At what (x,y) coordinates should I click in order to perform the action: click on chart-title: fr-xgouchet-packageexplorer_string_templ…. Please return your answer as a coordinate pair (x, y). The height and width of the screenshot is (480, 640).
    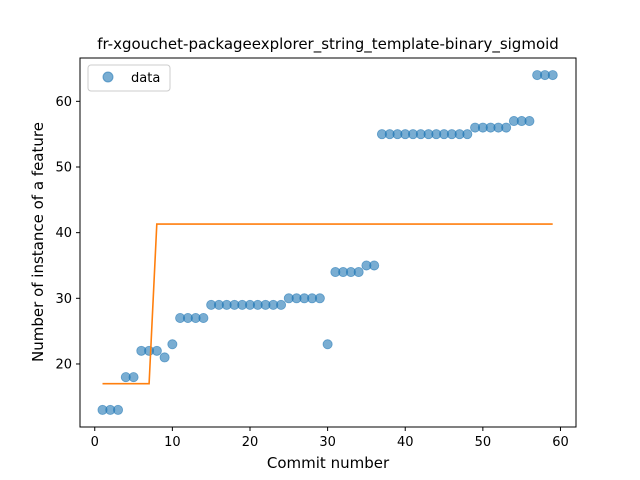
    Looking at the image, I should click on (328, 44).